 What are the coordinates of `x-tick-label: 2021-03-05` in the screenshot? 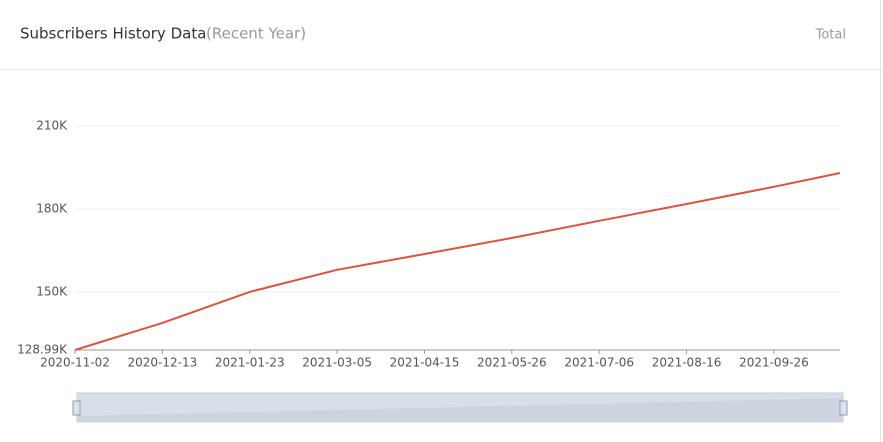 It's located at (337, 363).